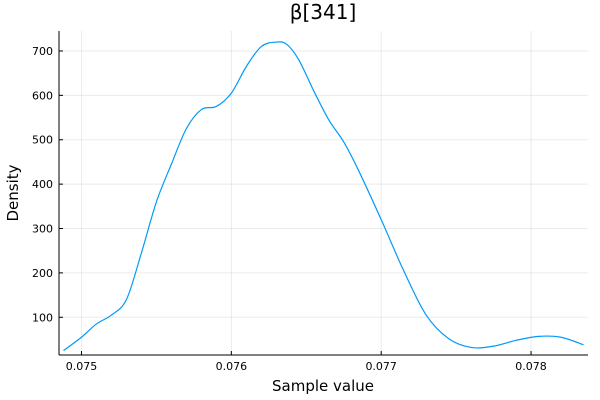 This screenshot has height=400, width=600. I want to click on x-axis-label: Sample value, so click(323, 386).